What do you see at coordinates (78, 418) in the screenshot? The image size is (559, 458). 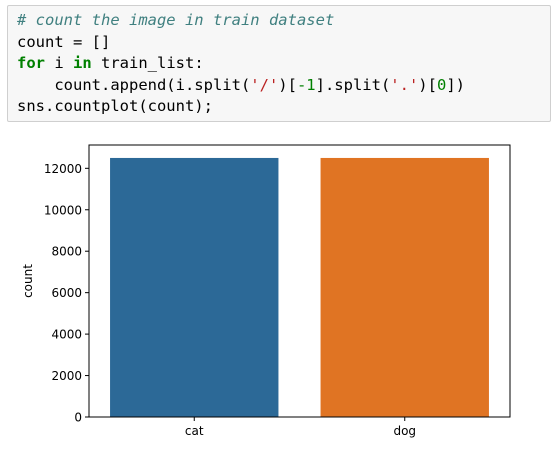 I see `y-tick-label: 0` at bounding box center [78, 418].